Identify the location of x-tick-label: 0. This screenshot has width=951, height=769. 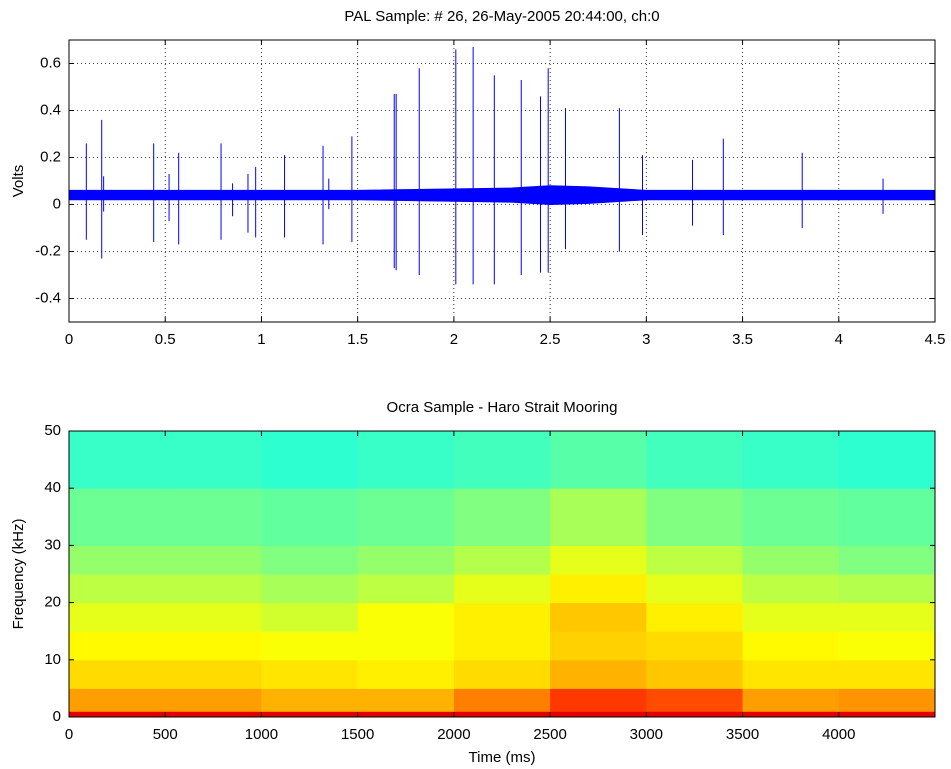
(69, 734).